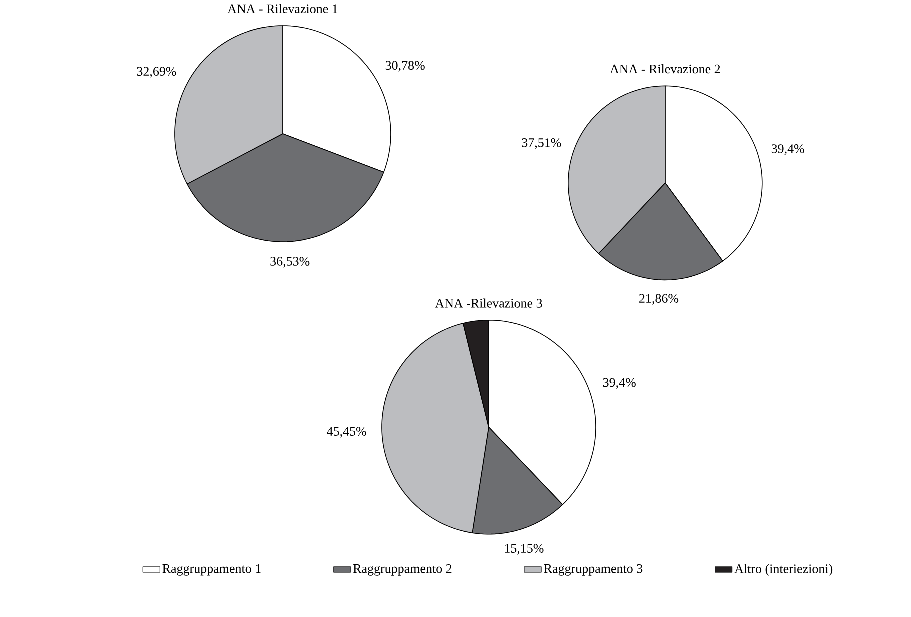  I want to click on data-label: 15,15%, so click(524, 549).